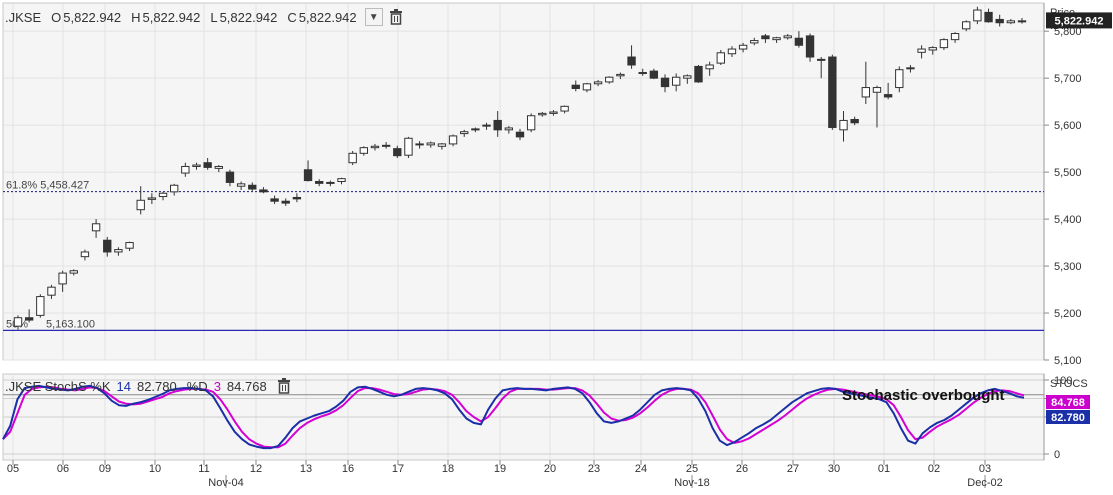  Describe the element at coordinates (1068, 173) in the screenshot. I see `price-tick-label: 5,500` at that location.